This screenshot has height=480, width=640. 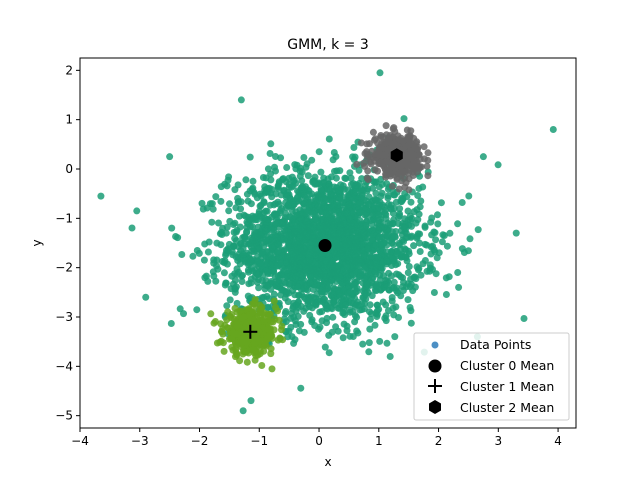 What do you see at coordinates (80, 441) in the screenshot?
I see `x-tick-label: −4` at bounding box center [80, 441].